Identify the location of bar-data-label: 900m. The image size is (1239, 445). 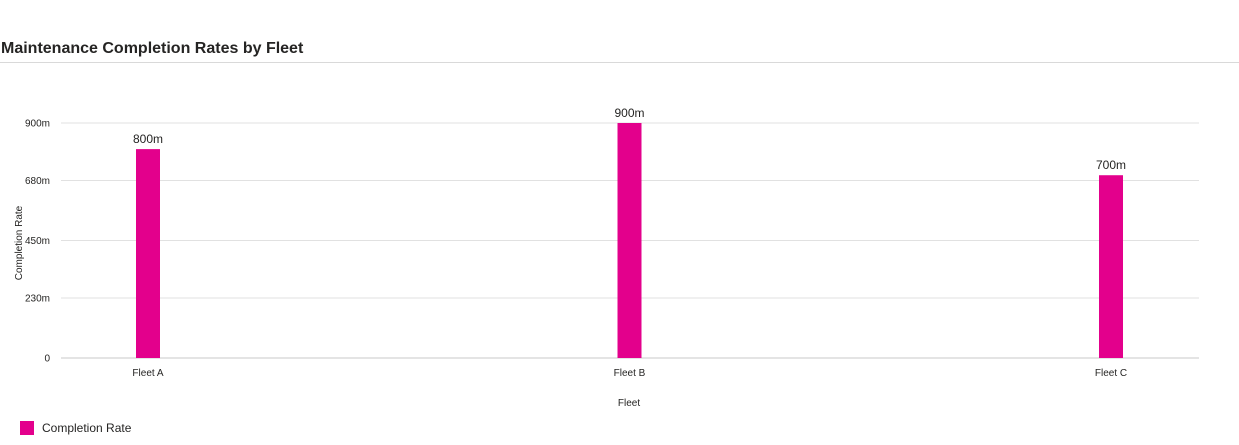
(629, 113).